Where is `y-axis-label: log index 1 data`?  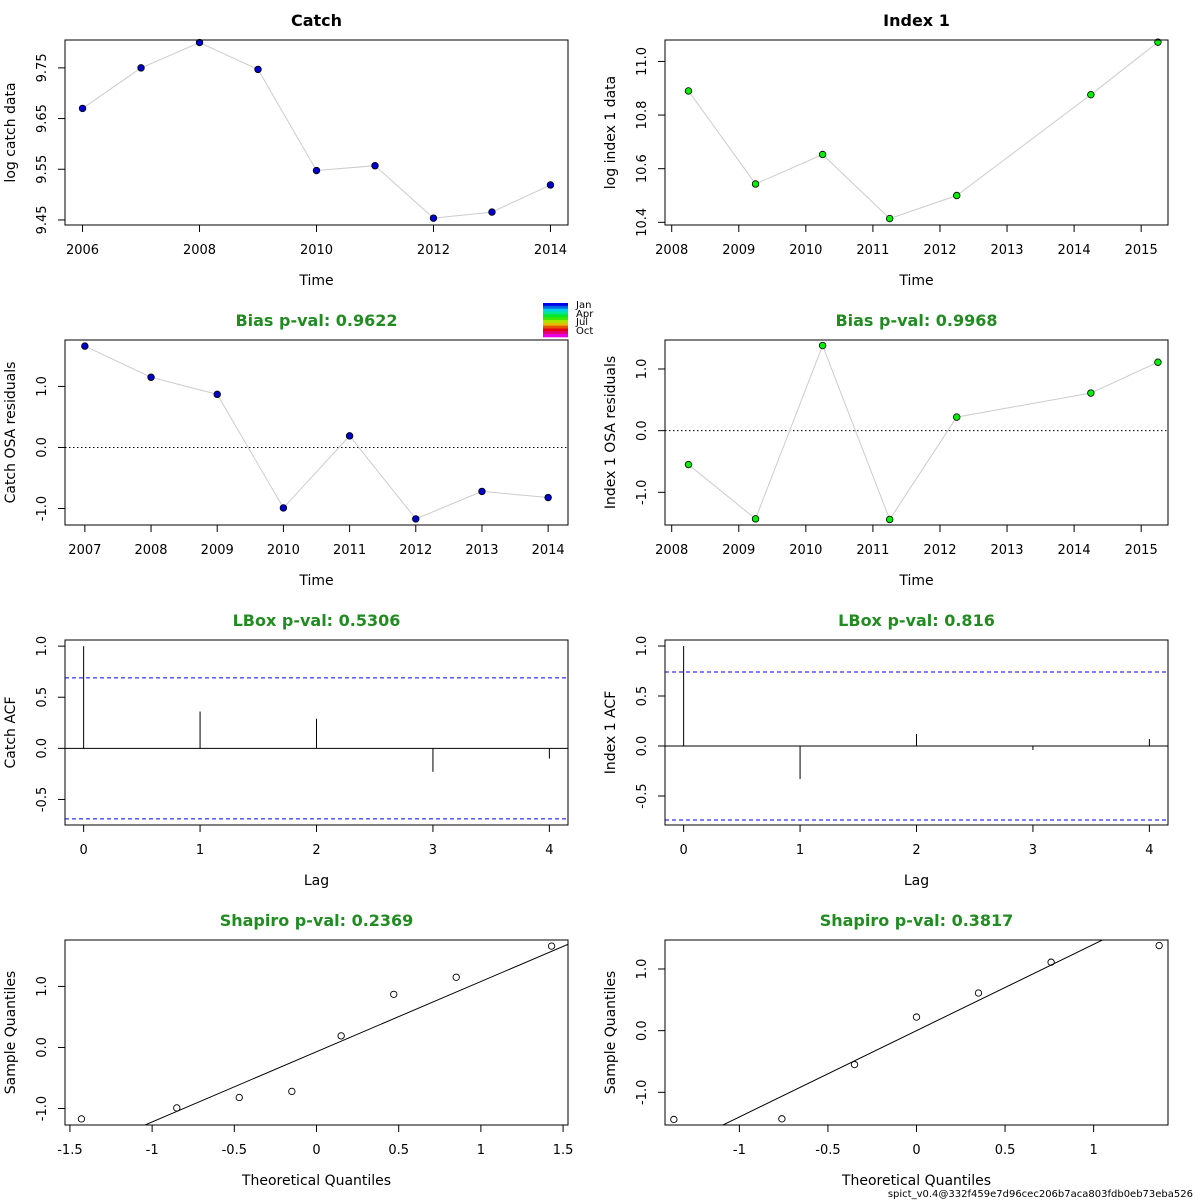
y-axis-label: log index 1 data is located at coordinates (611, 132).